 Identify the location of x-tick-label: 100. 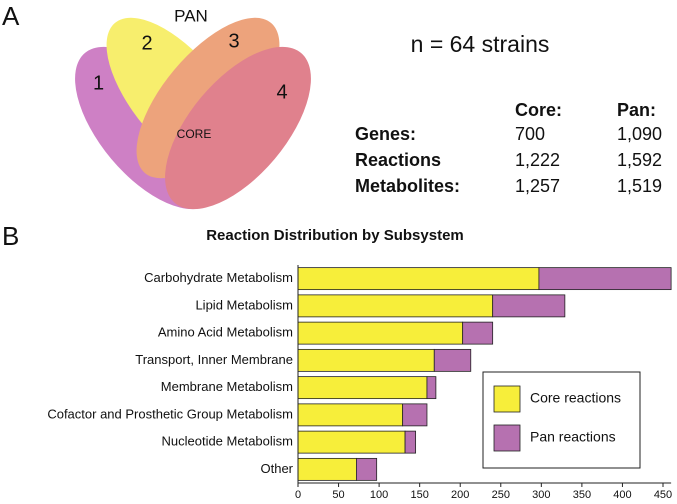
(379, 495).